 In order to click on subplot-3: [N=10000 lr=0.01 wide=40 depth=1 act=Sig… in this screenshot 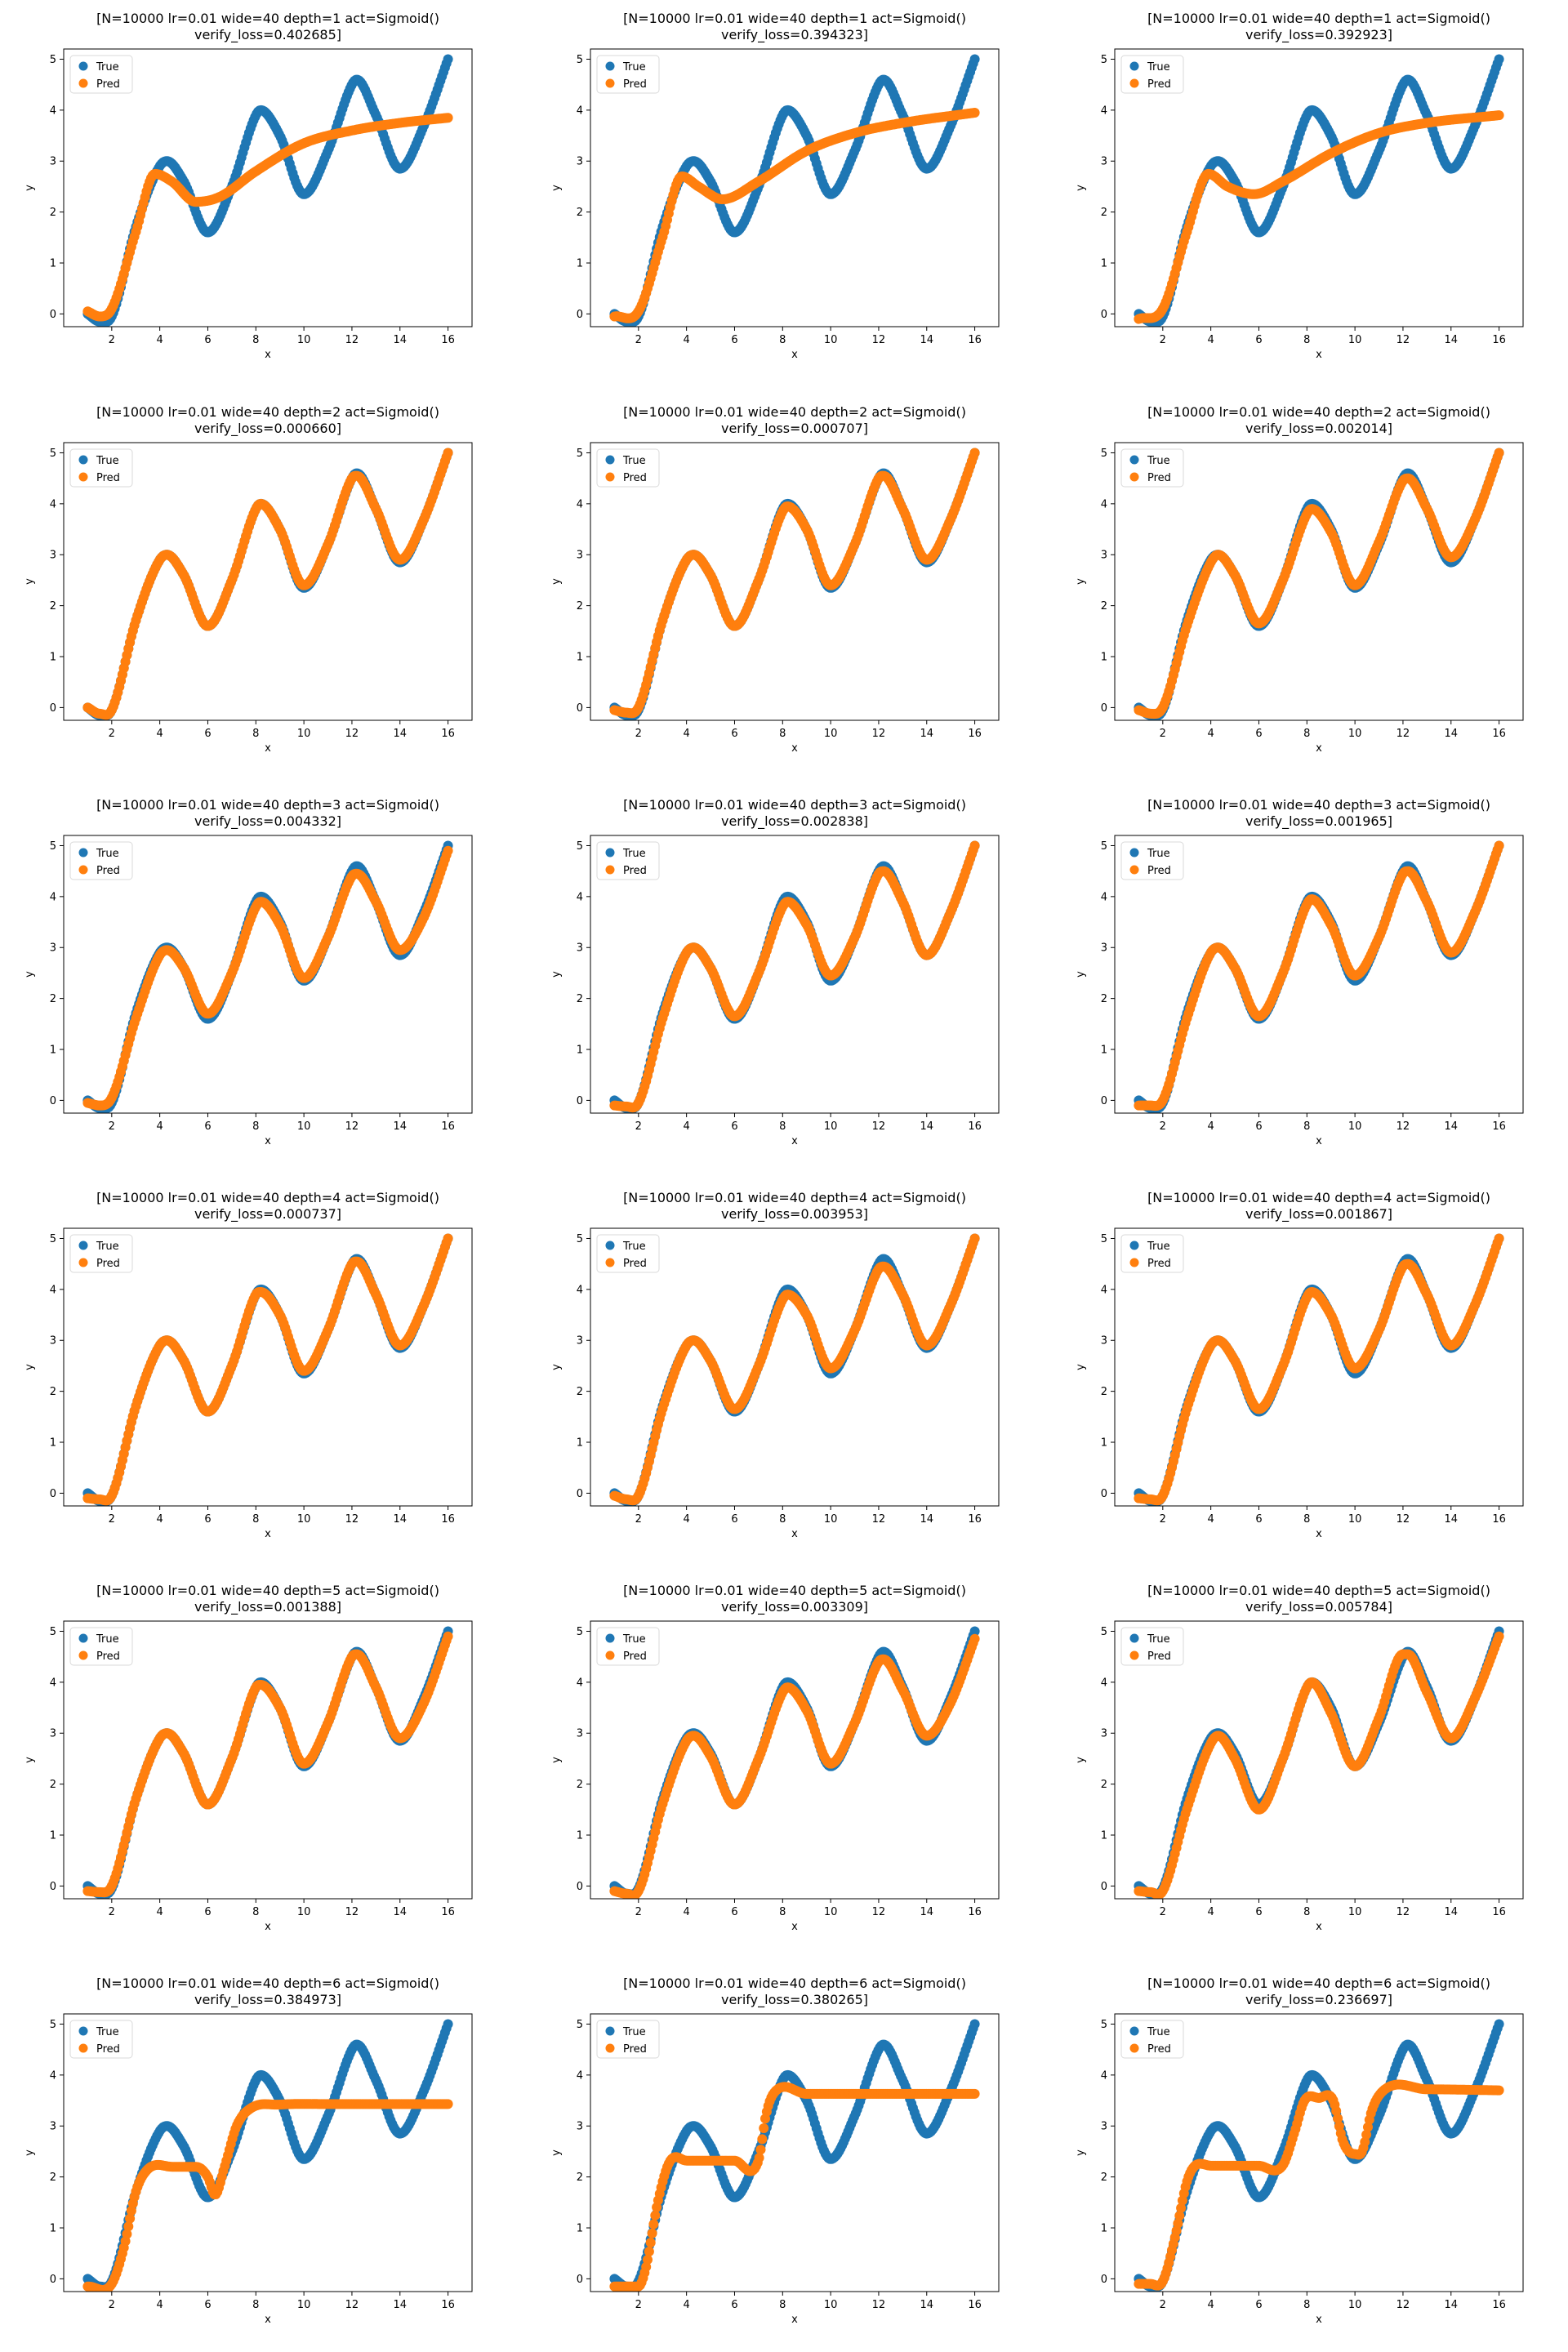, I will do `click(1299, 186)`.